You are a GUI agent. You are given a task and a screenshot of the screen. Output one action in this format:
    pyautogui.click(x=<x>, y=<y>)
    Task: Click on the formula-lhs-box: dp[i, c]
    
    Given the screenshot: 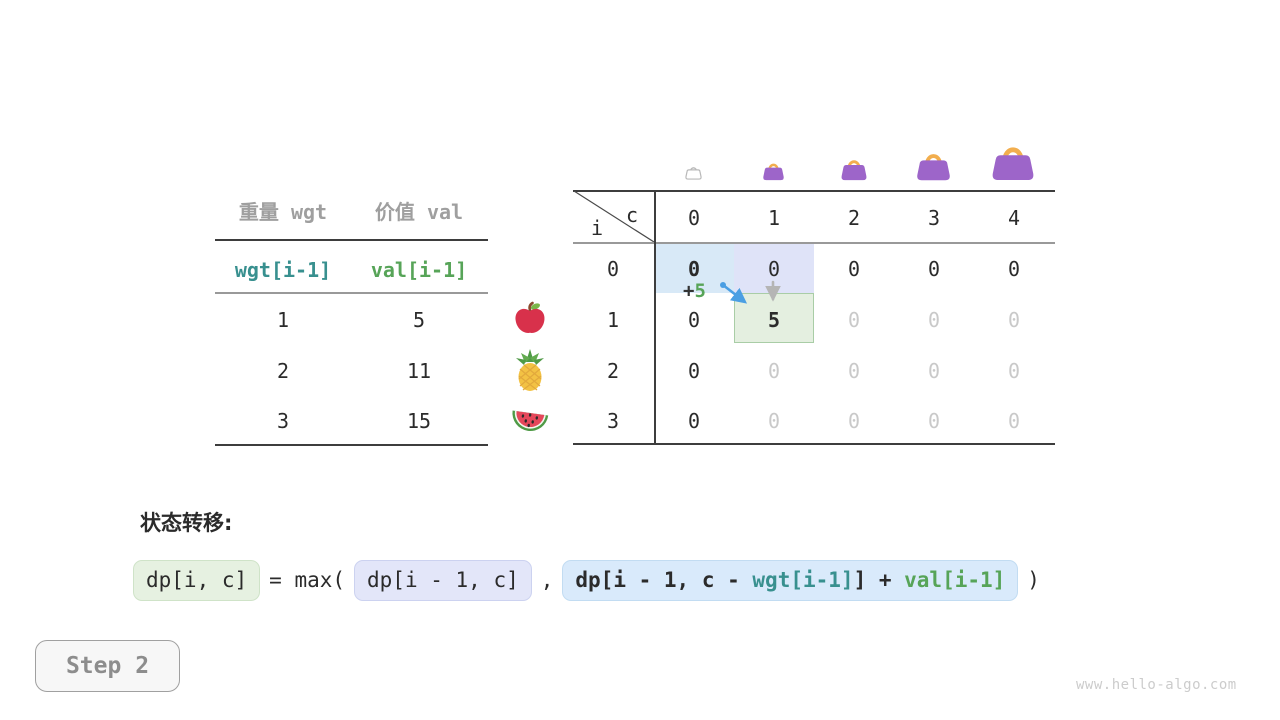 What is the action you would take?
    pyautogui.click(x=197, y=580)
    